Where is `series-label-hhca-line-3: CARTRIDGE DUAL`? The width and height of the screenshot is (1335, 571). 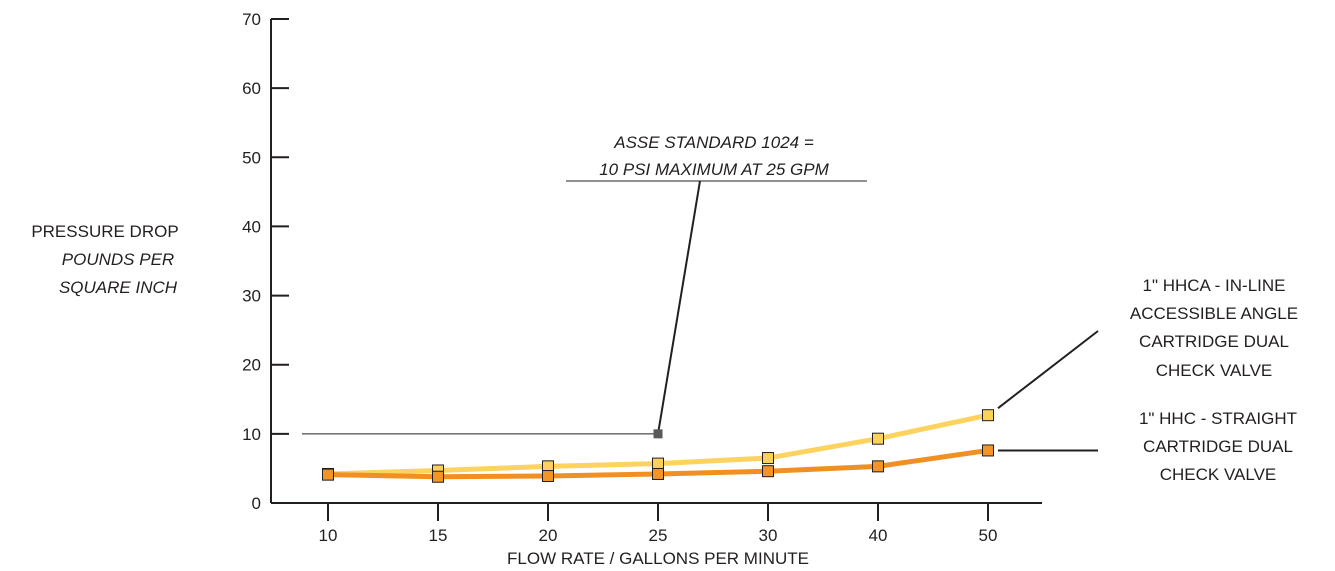
series-label-hhca-line-3: CARTRIDGE DUAL is located at coordinates (1214, 341).